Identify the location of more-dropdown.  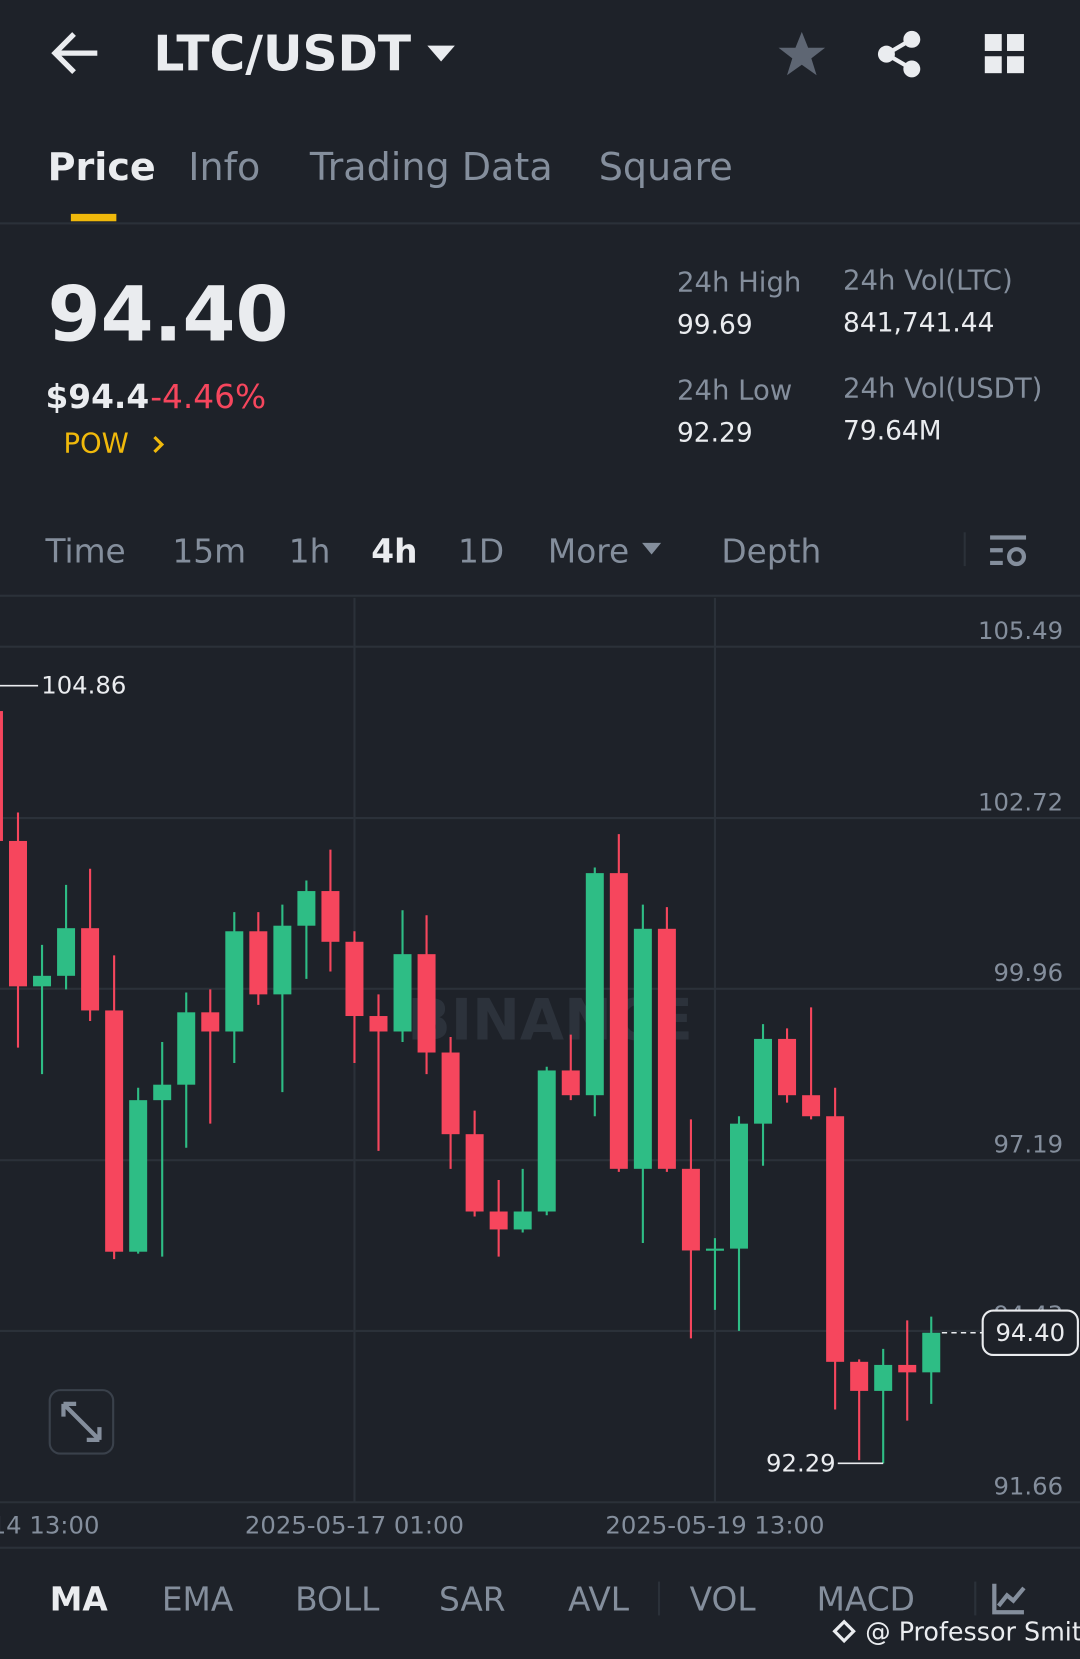
(652, 548).